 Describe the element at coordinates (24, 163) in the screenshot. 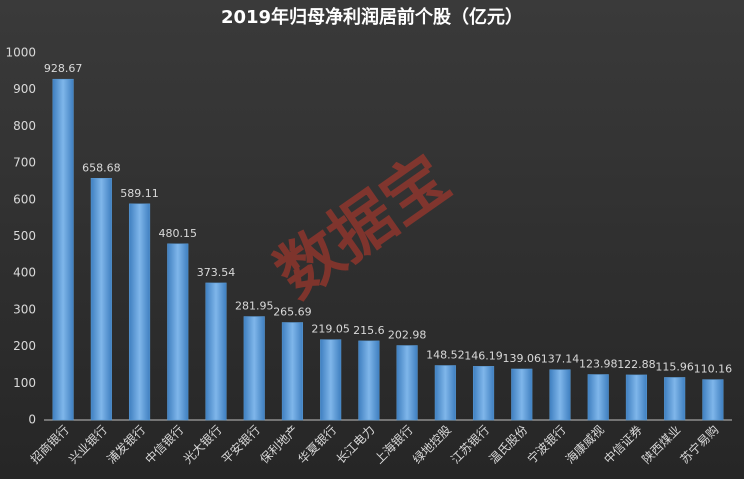

I see `y-tick-label: 700` at that location.